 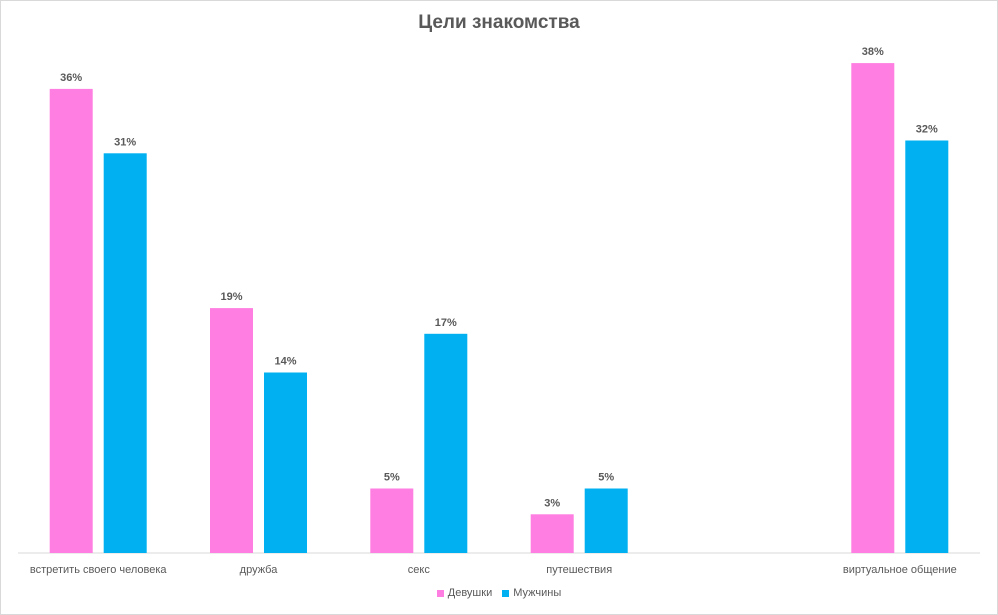 I want to click on category-label-3: путешествия, so click(x=579, y=570).